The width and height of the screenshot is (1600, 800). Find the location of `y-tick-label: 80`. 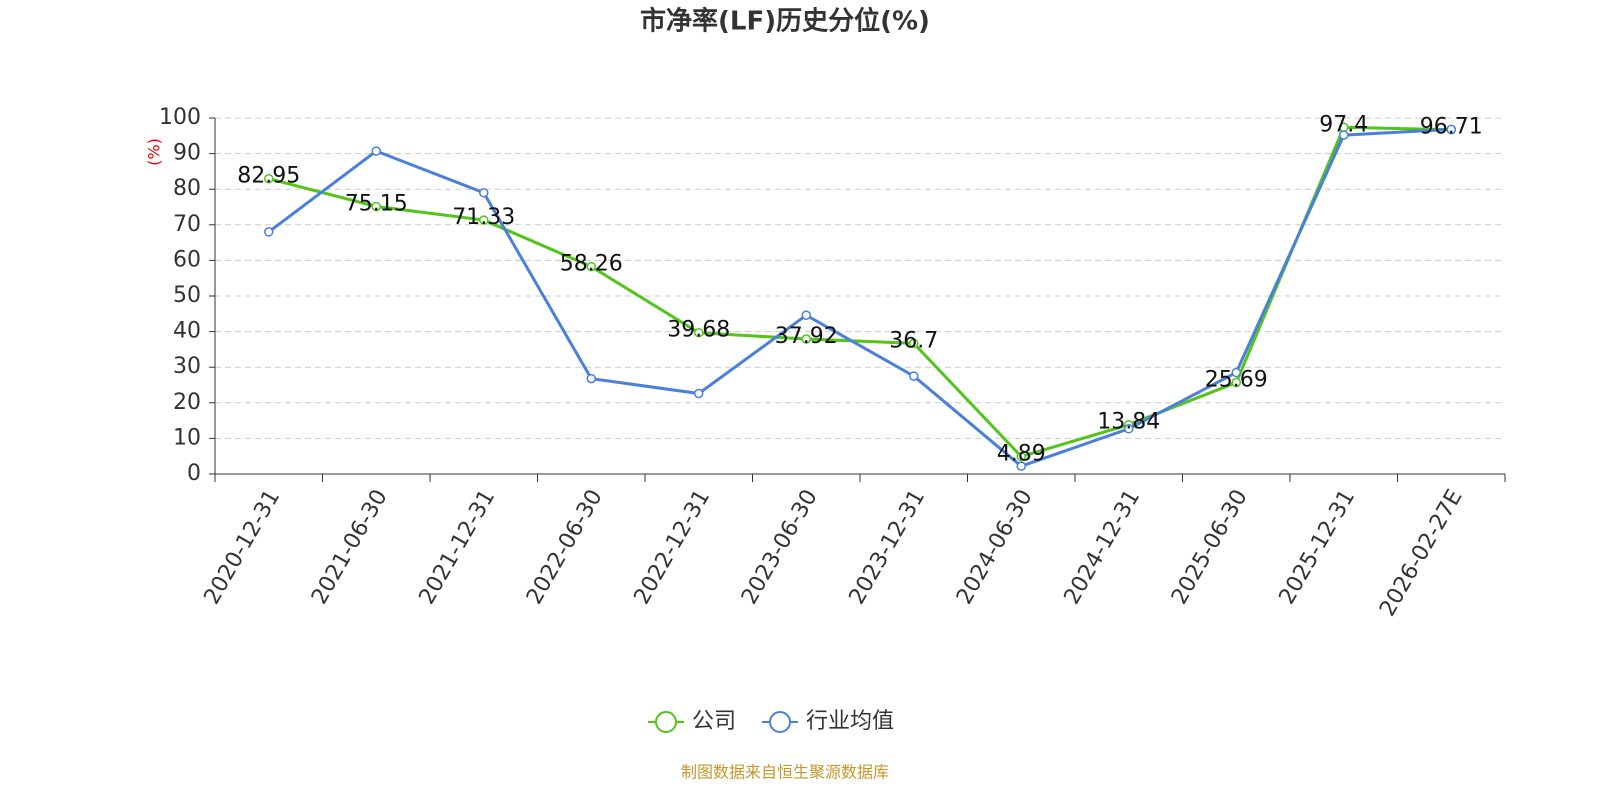

y-tick-label: 80 is located at coordinates (187, 188).